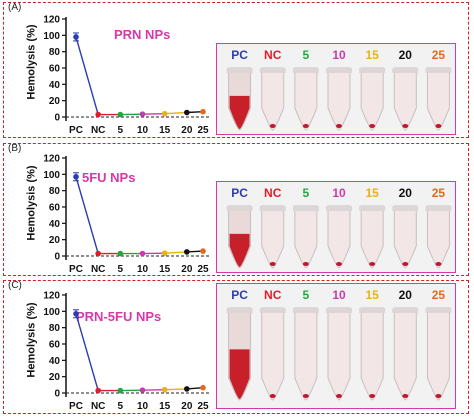 This screenshot has width=474, height=418. What do you see at coordinates (51, 20) in the screenshot?
I see `y-tick-label: 120` at bounding box center [51, 20].